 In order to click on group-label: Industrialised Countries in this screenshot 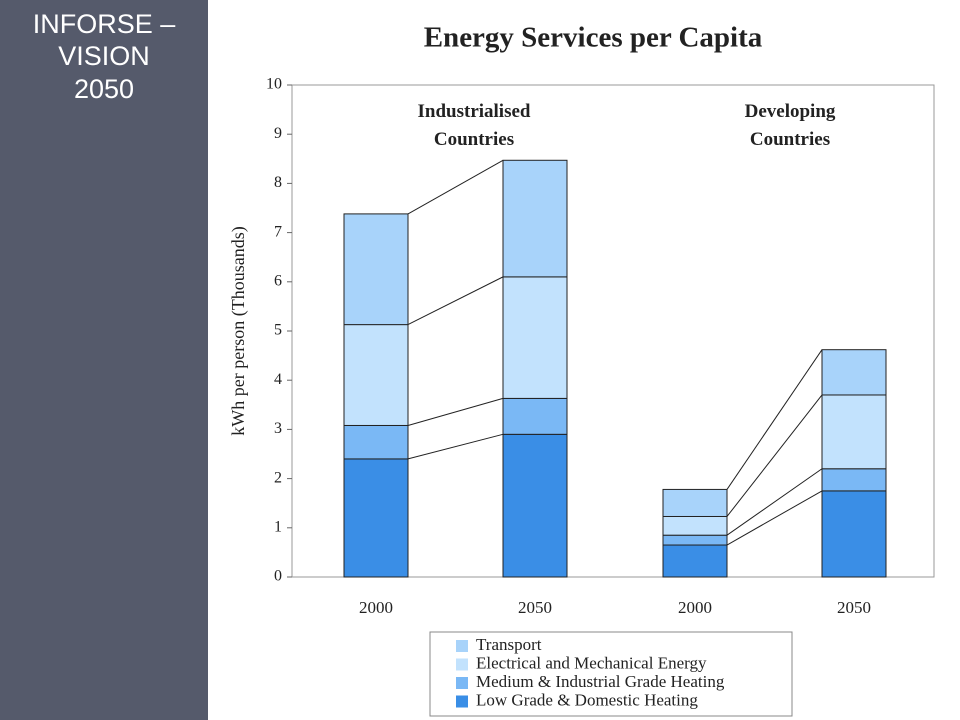, I will do `click(474, 125)`.